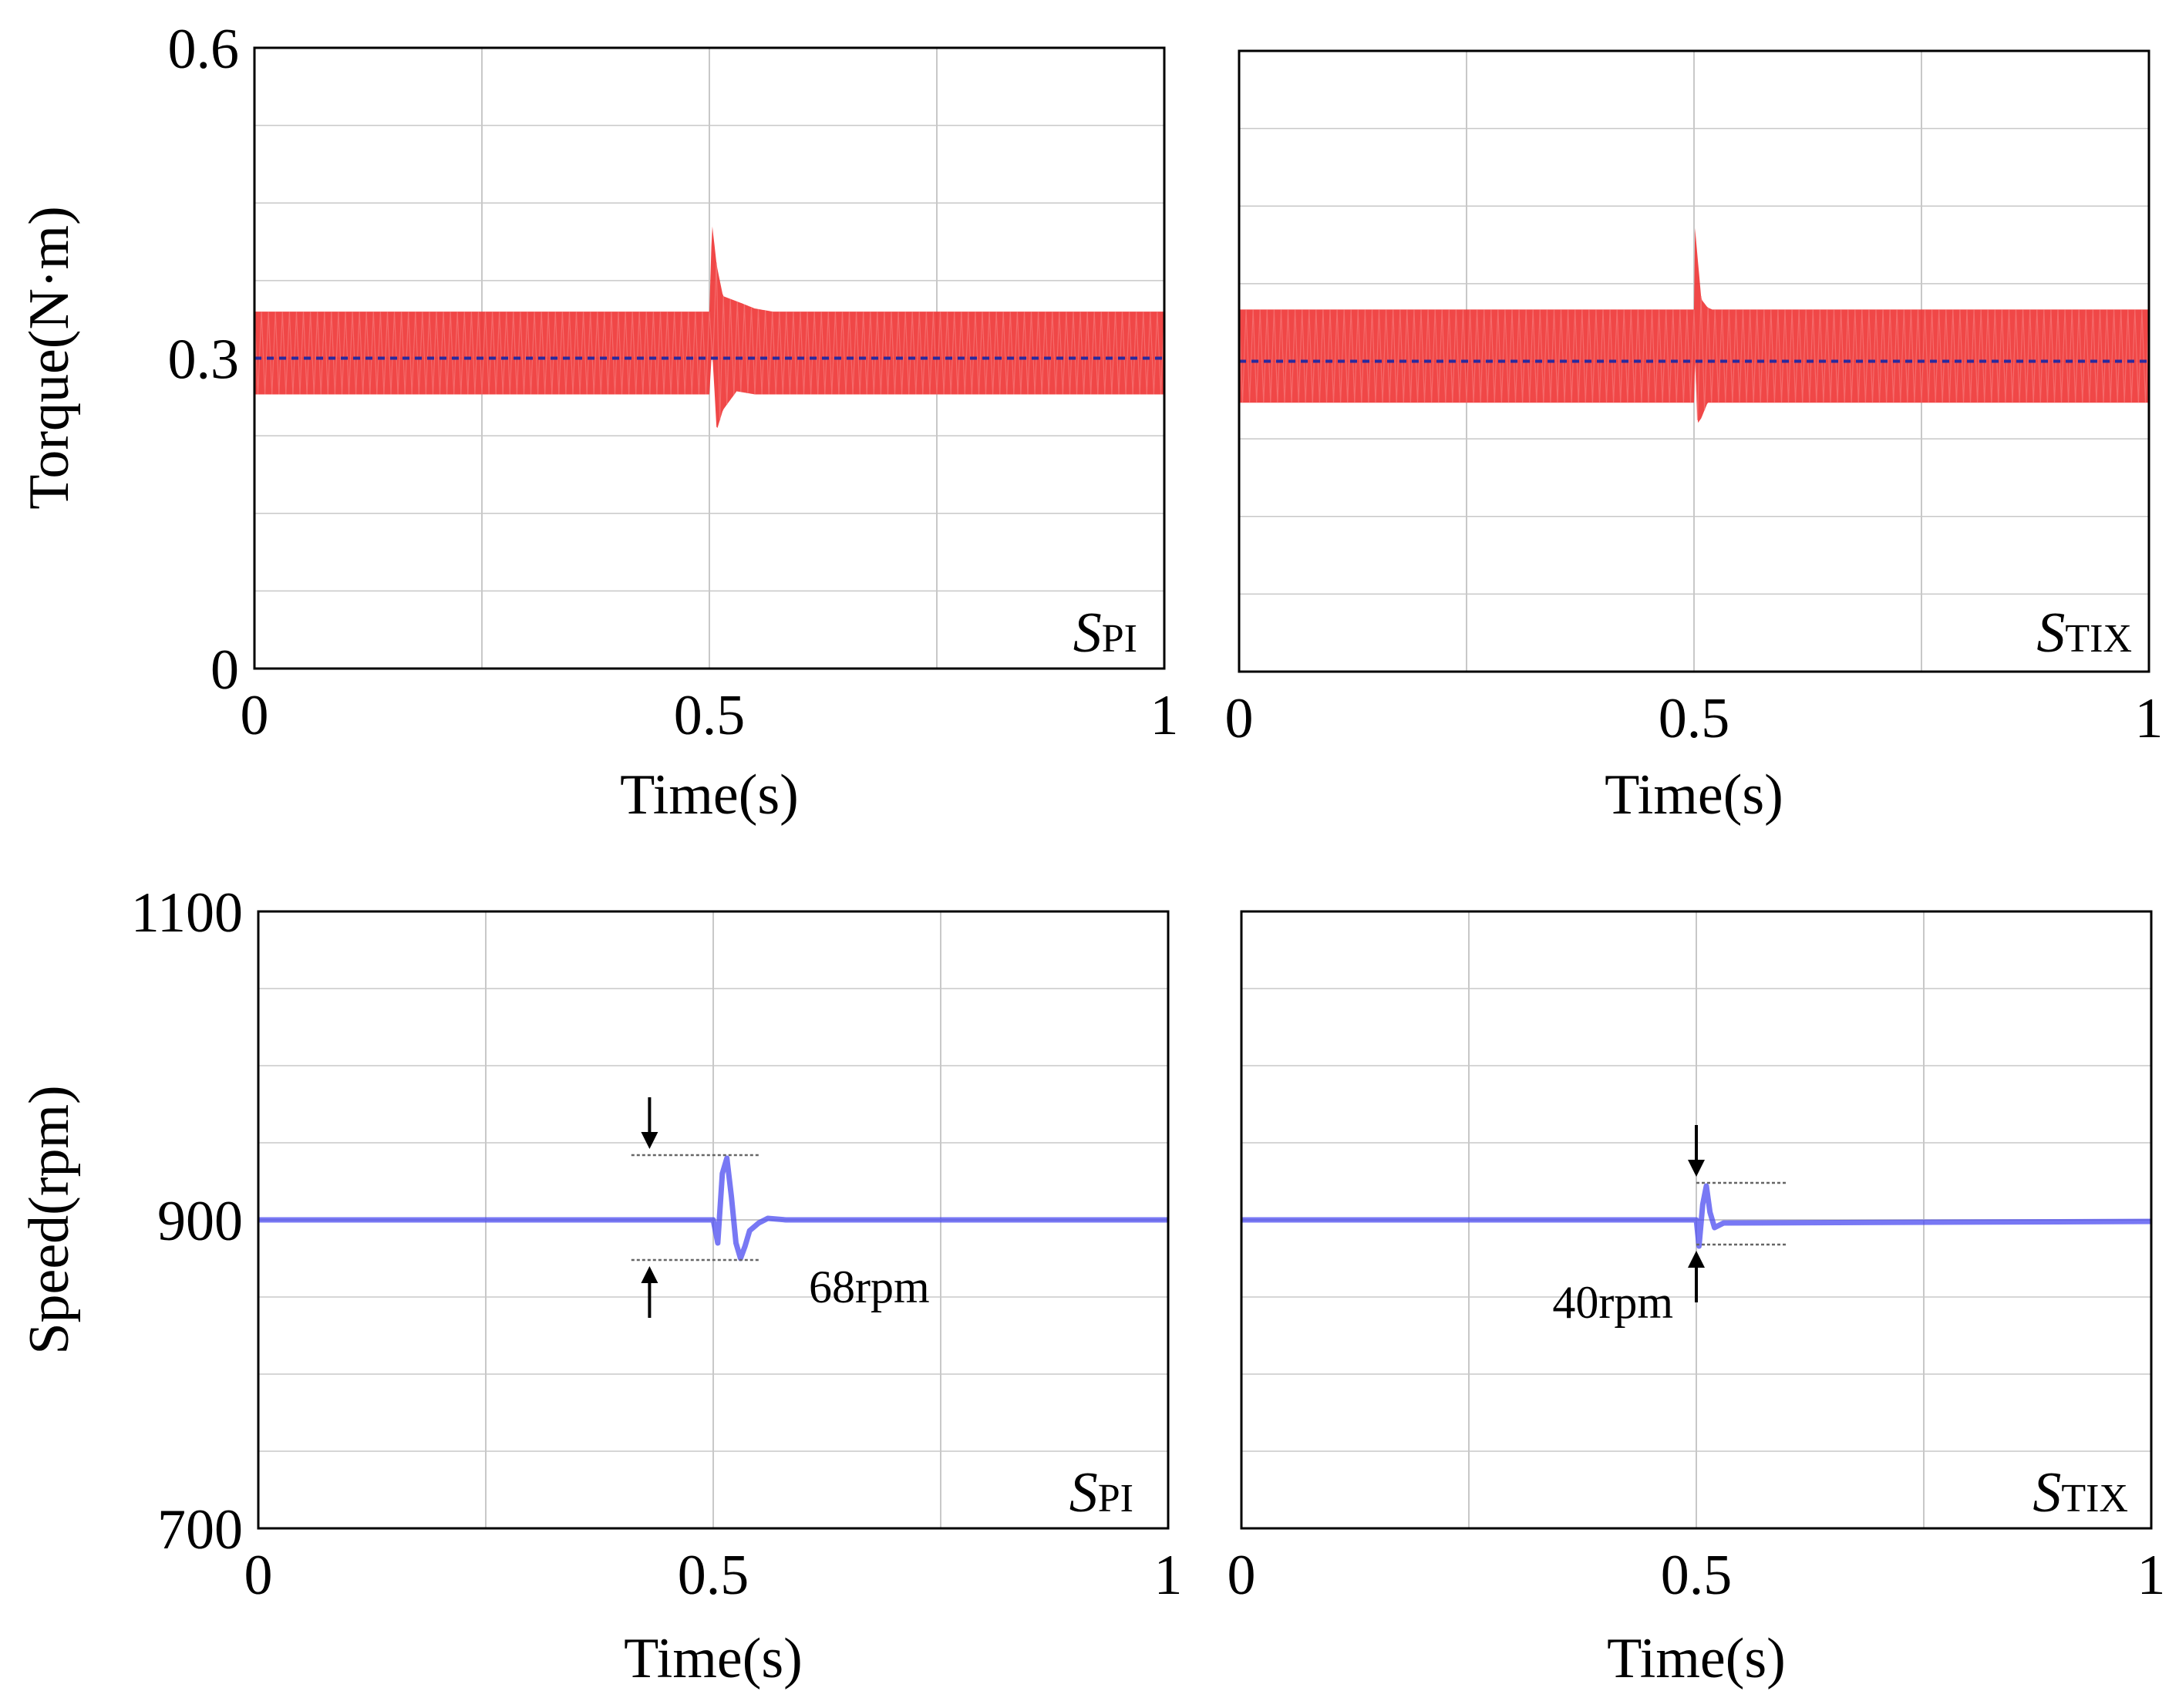  What do you see at coordinates (204, 360) in the screenshot?
I see `y-tick-label: 0.3` at bounding box center [204, 360].